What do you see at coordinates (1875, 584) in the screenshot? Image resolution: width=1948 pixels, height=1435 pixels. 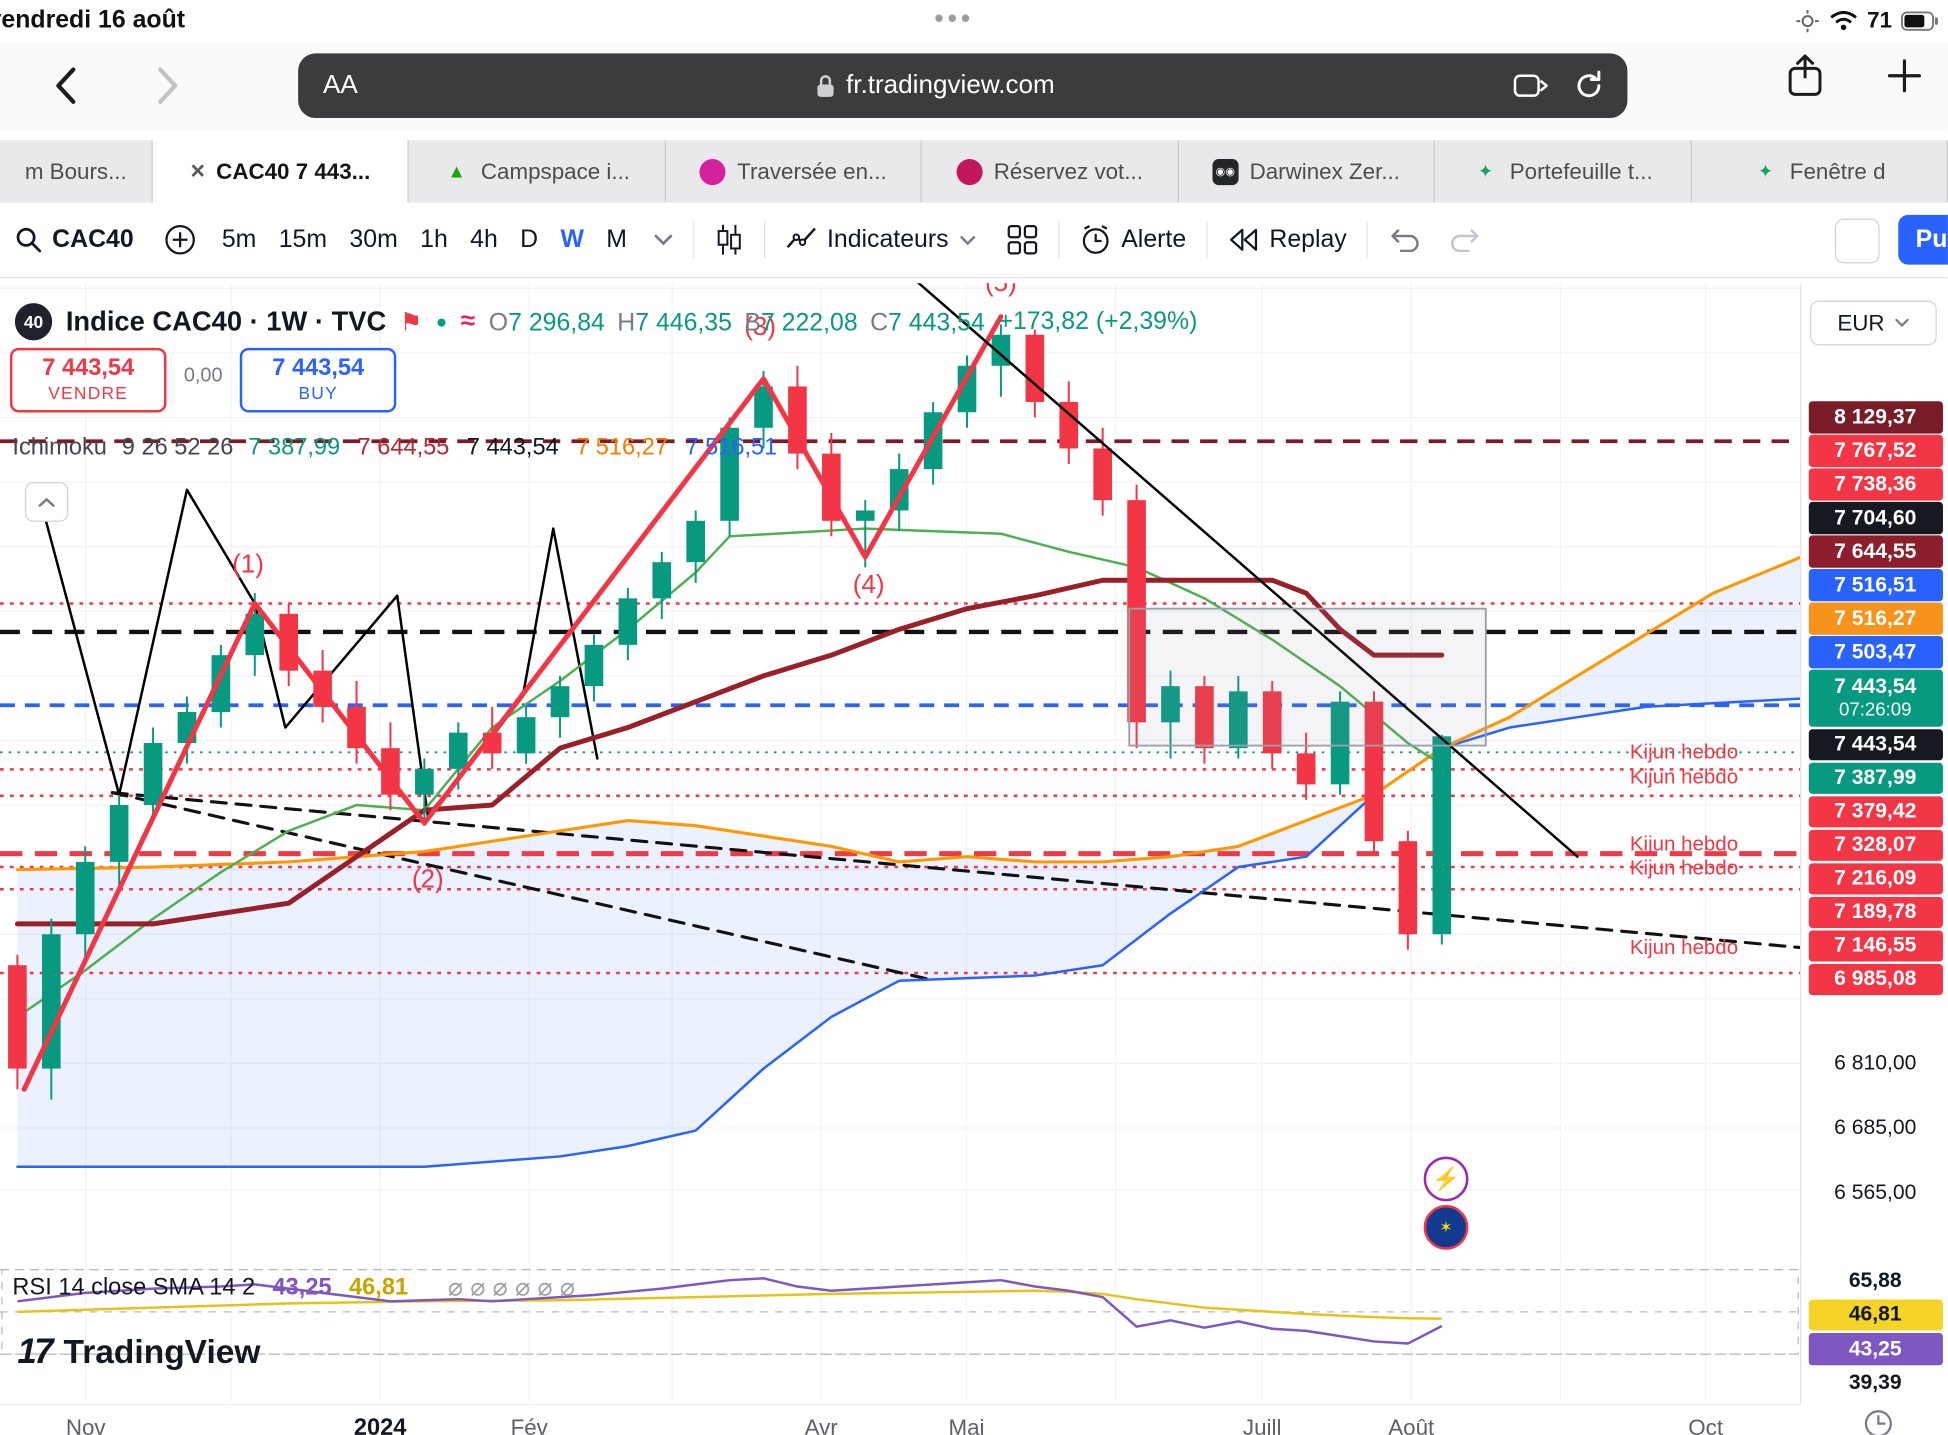 I see `price-label-text: 7 516,51` at bounding box center [1875, 584].